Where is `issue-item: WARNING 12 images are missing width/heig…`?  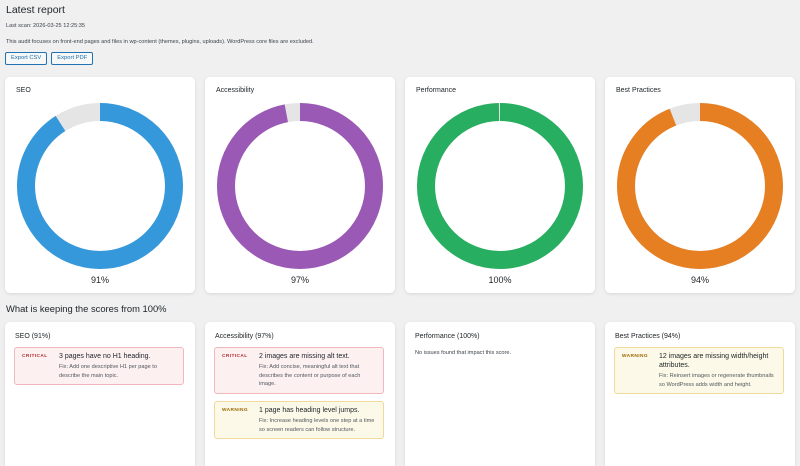
issue-item: WARNING 12 images are missing width/heig… is located at coordinates (699, 371).